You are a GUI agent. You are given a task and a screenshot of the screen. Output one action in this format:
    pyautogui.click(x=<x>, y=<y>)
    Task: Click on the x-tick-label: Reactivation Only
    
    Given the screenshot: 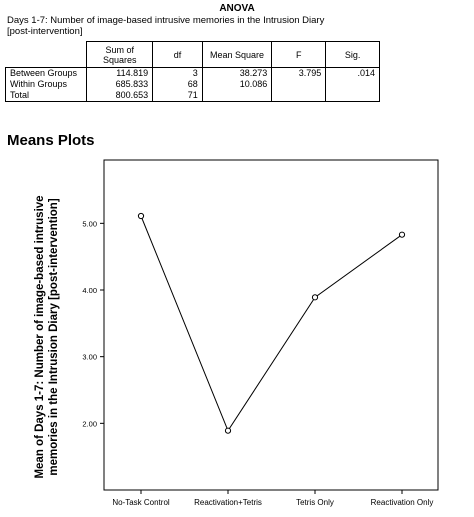 What is the action you would take?
    pyautogui.click(x=402, y=502)
    